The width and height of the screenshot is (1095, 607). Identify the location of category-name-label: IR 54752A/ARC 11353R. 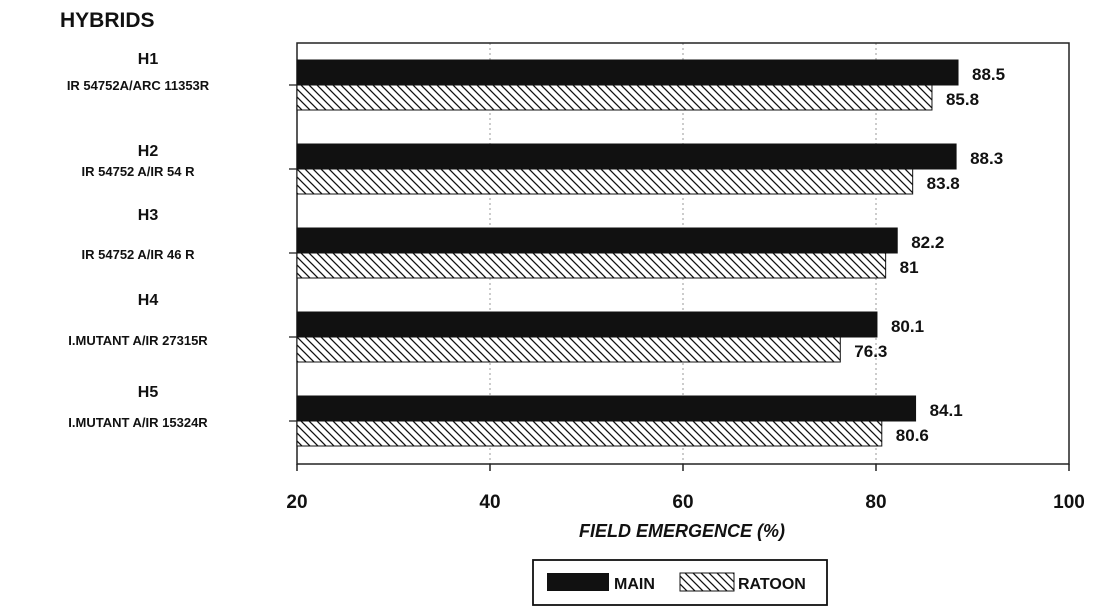
(138, 85).